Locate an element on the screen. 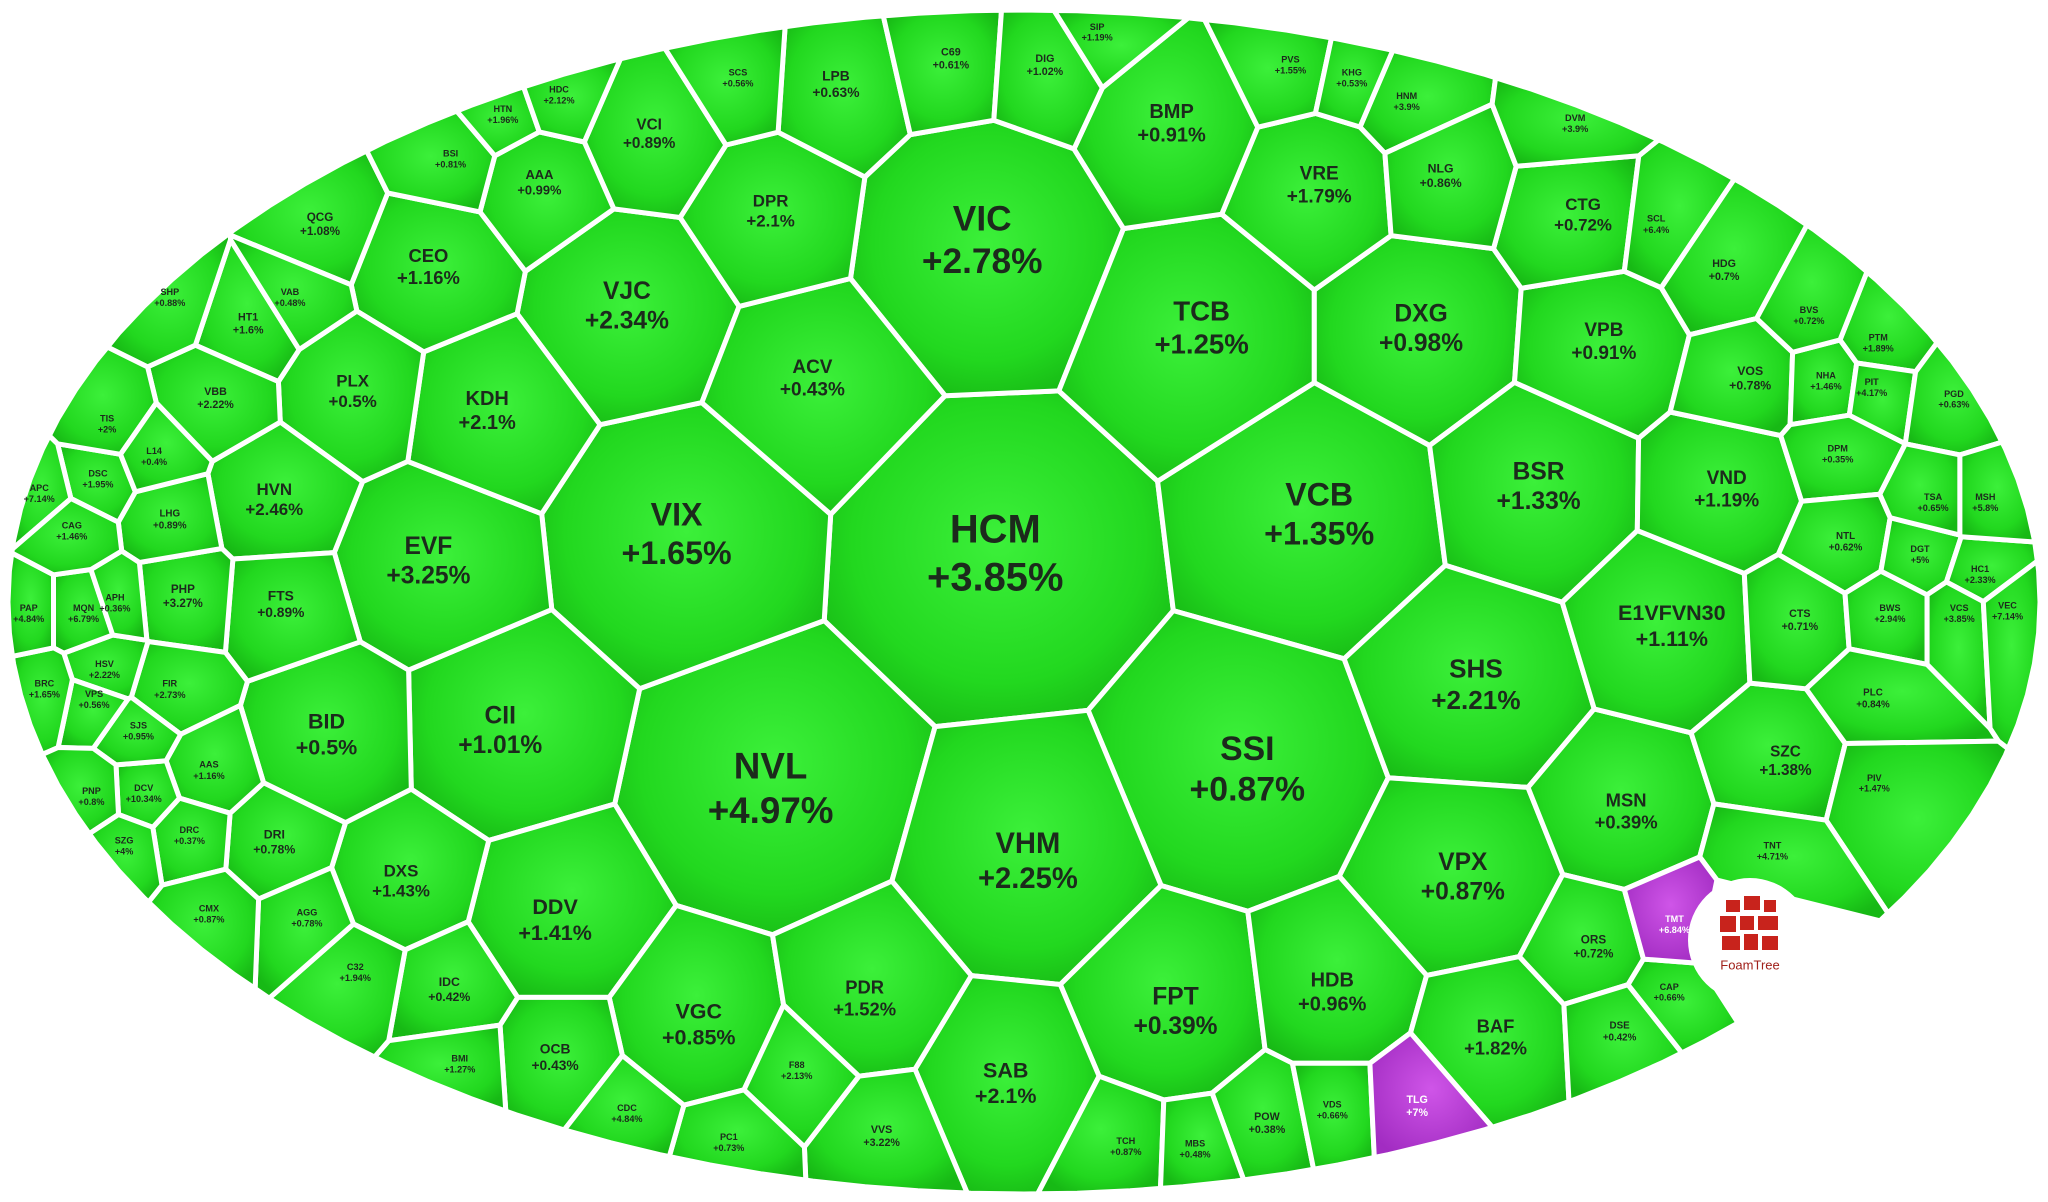 The width and height of the screenshot is (2048, 1202). change: +1.47% is located at coordinates (1874, 789).